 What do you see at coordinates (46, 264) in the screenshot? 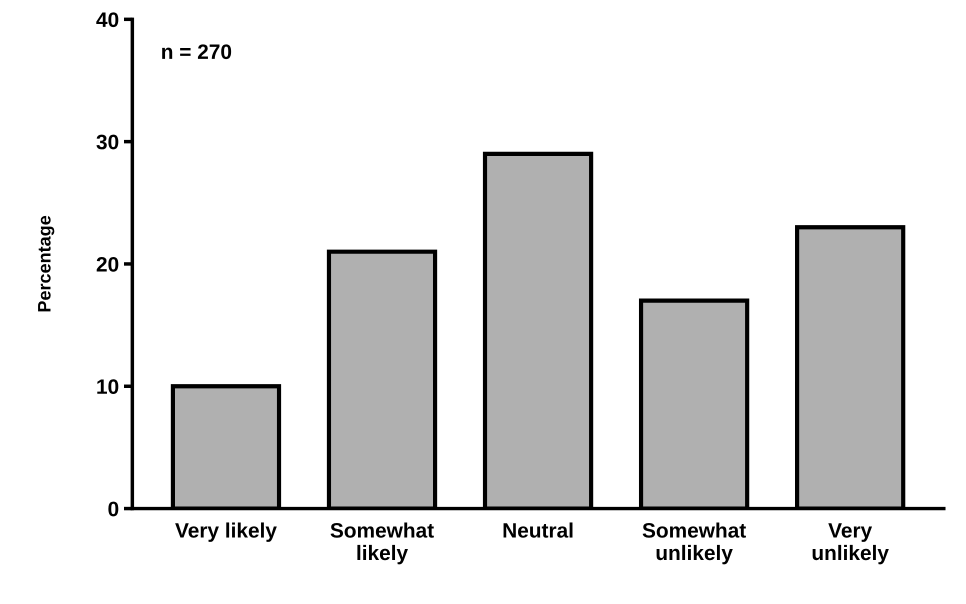
I see `y-axis-title: Percentage` at bounding box center [46, 264].